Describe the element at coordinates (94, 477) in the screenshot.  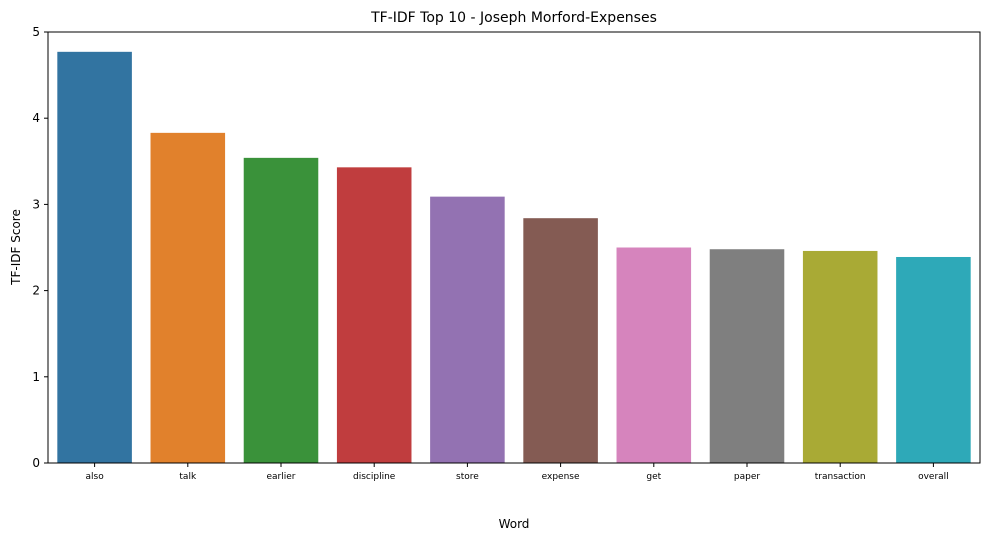
I see `x-tick-label: also` at that location.